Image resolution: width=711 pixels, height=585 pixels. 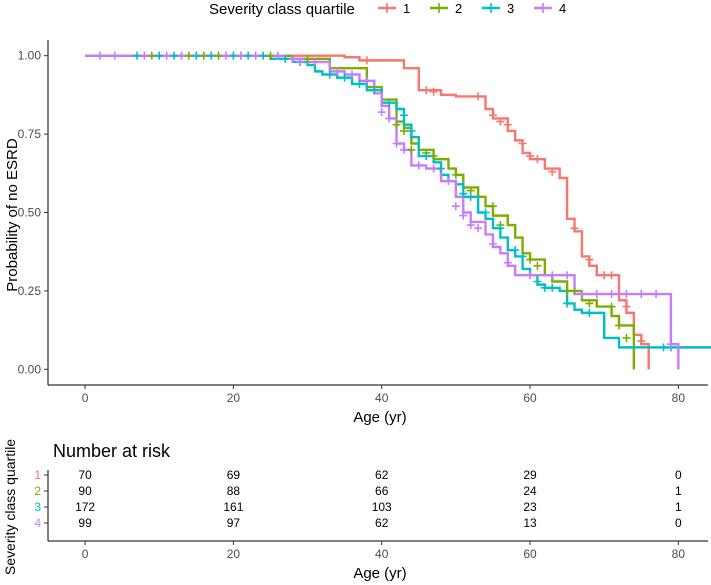 I want to click on risk-count: 99, so click(x=85, y=523).